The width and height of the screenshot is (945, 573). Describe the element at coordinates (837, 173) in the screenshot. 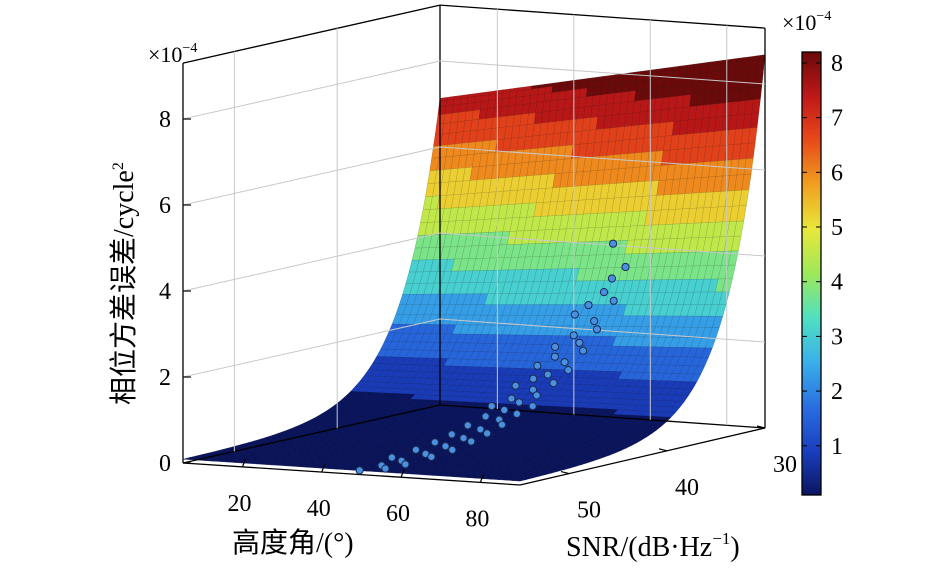

I see `colorbar-tick-label: 6` at that location.